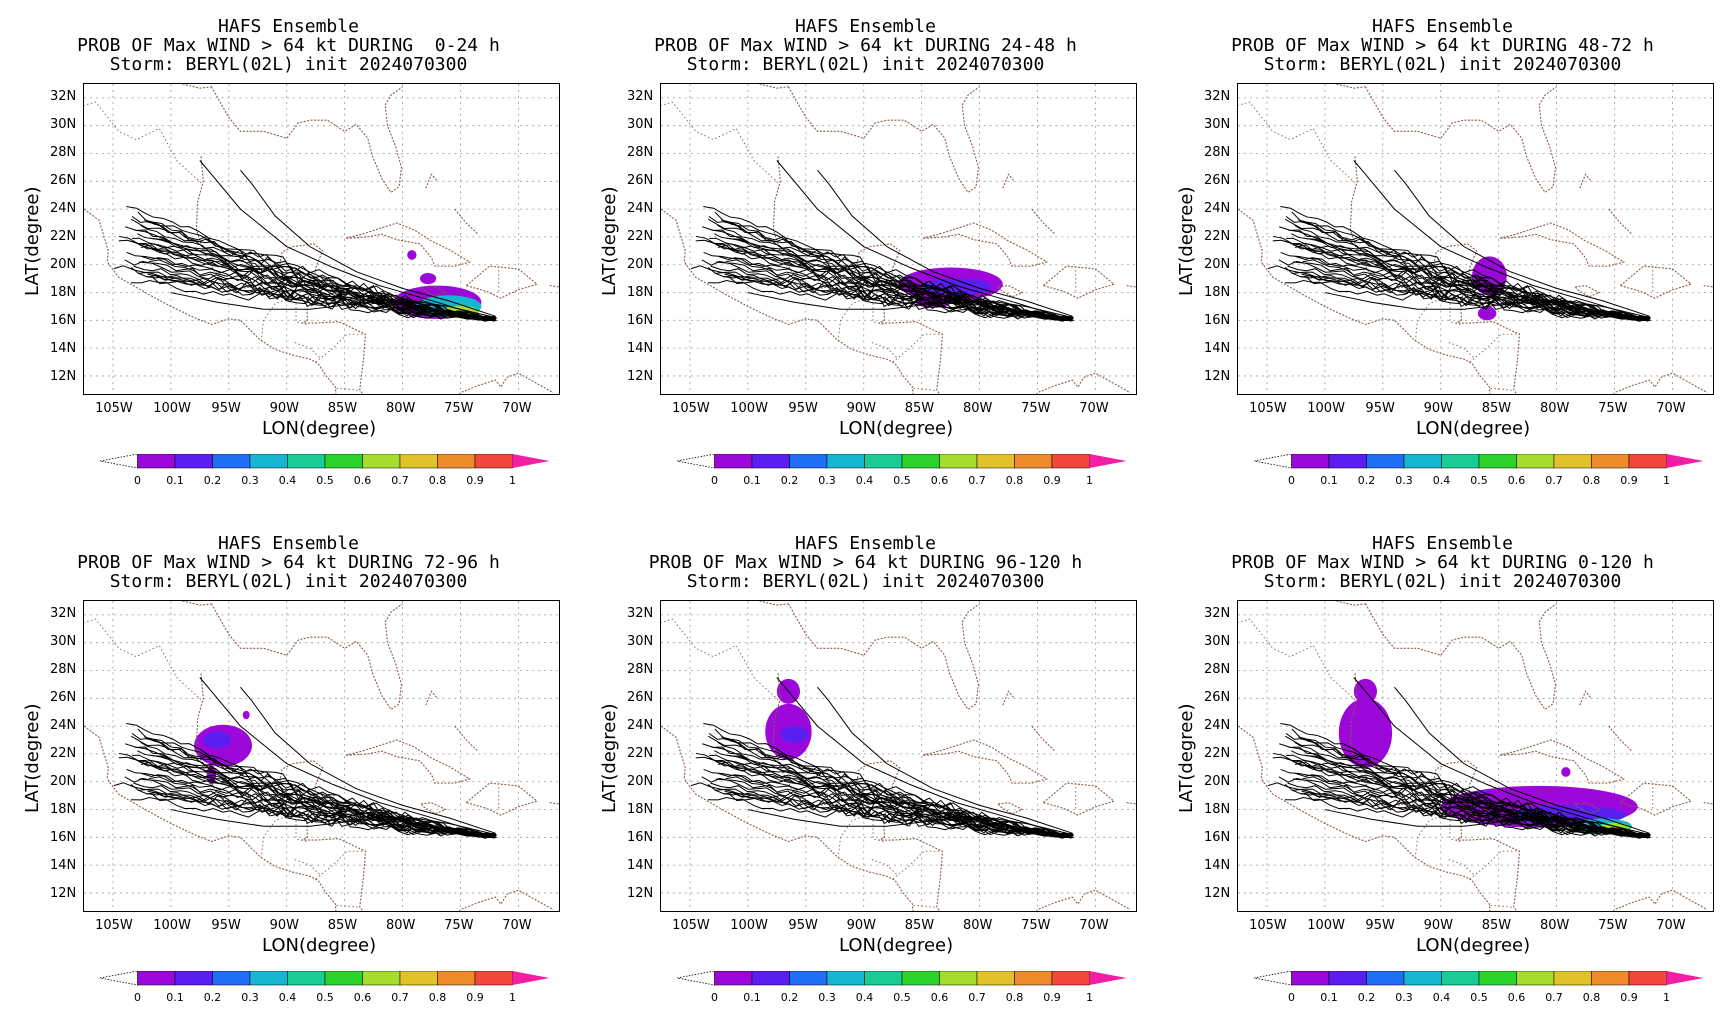  Describe the element at coordinates (137, 480) in the screenshot. I see `colorbar-label: 0` at that location.